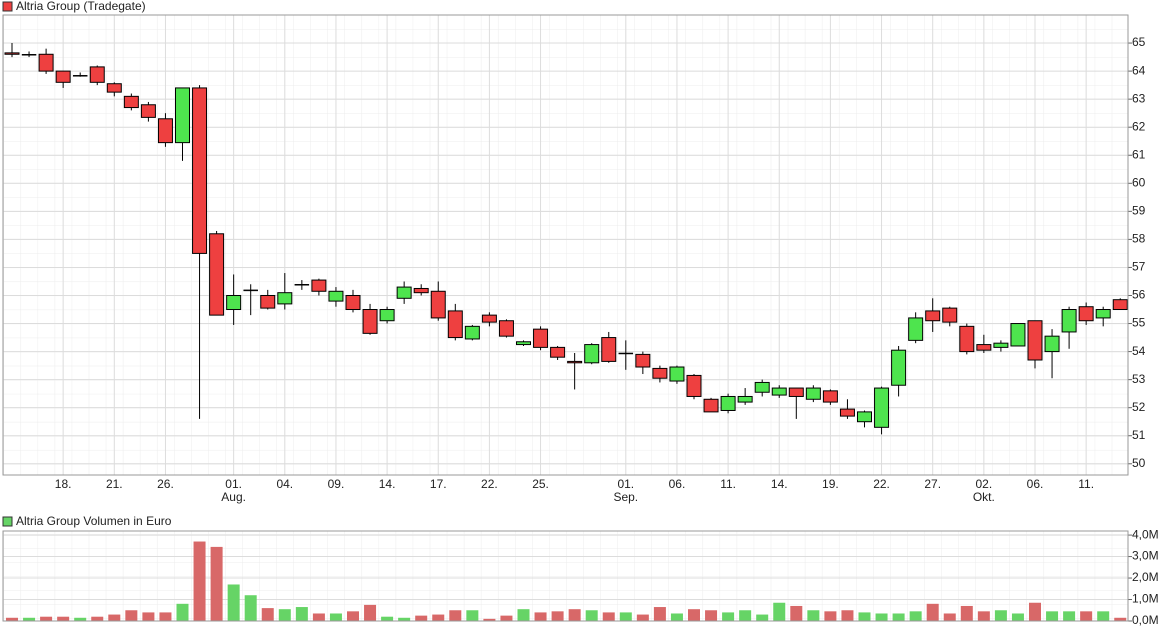 This screenshot has width=1175, height=633. What do you see at coordinates (1139, 407) in the screenshot?
I see `y-tick-label: 52` at bounding box center [1139, 407].